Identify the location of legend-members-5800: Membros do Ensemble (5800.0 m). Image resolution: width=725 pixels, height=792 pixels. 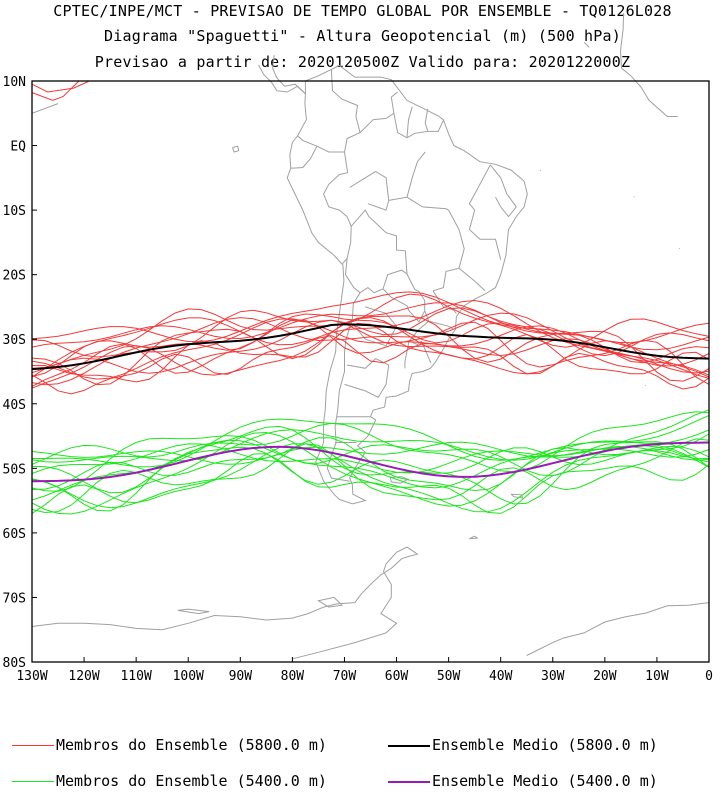
(169, 745).